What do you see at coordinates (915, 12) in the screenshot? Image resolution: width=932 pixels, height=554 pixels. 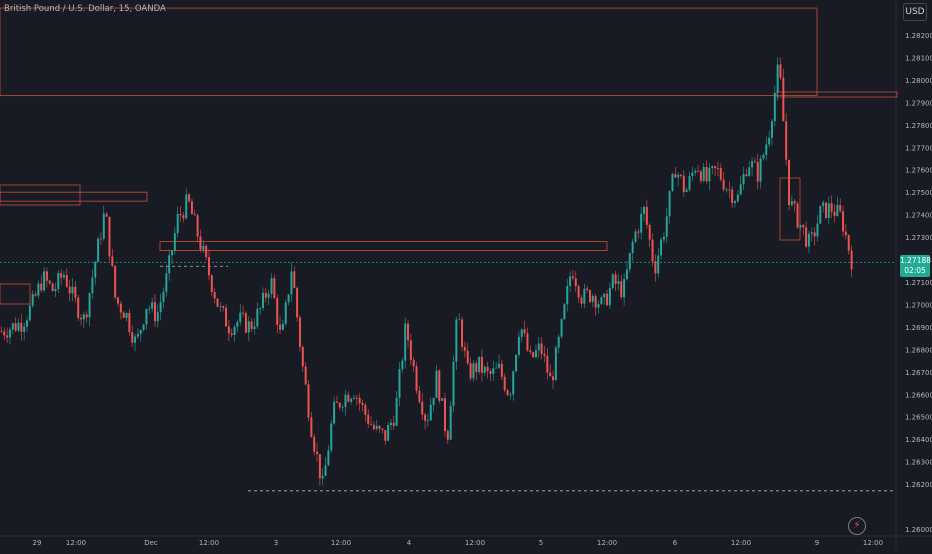 I see `currency-button: USD` at bounding box center [915, 12].